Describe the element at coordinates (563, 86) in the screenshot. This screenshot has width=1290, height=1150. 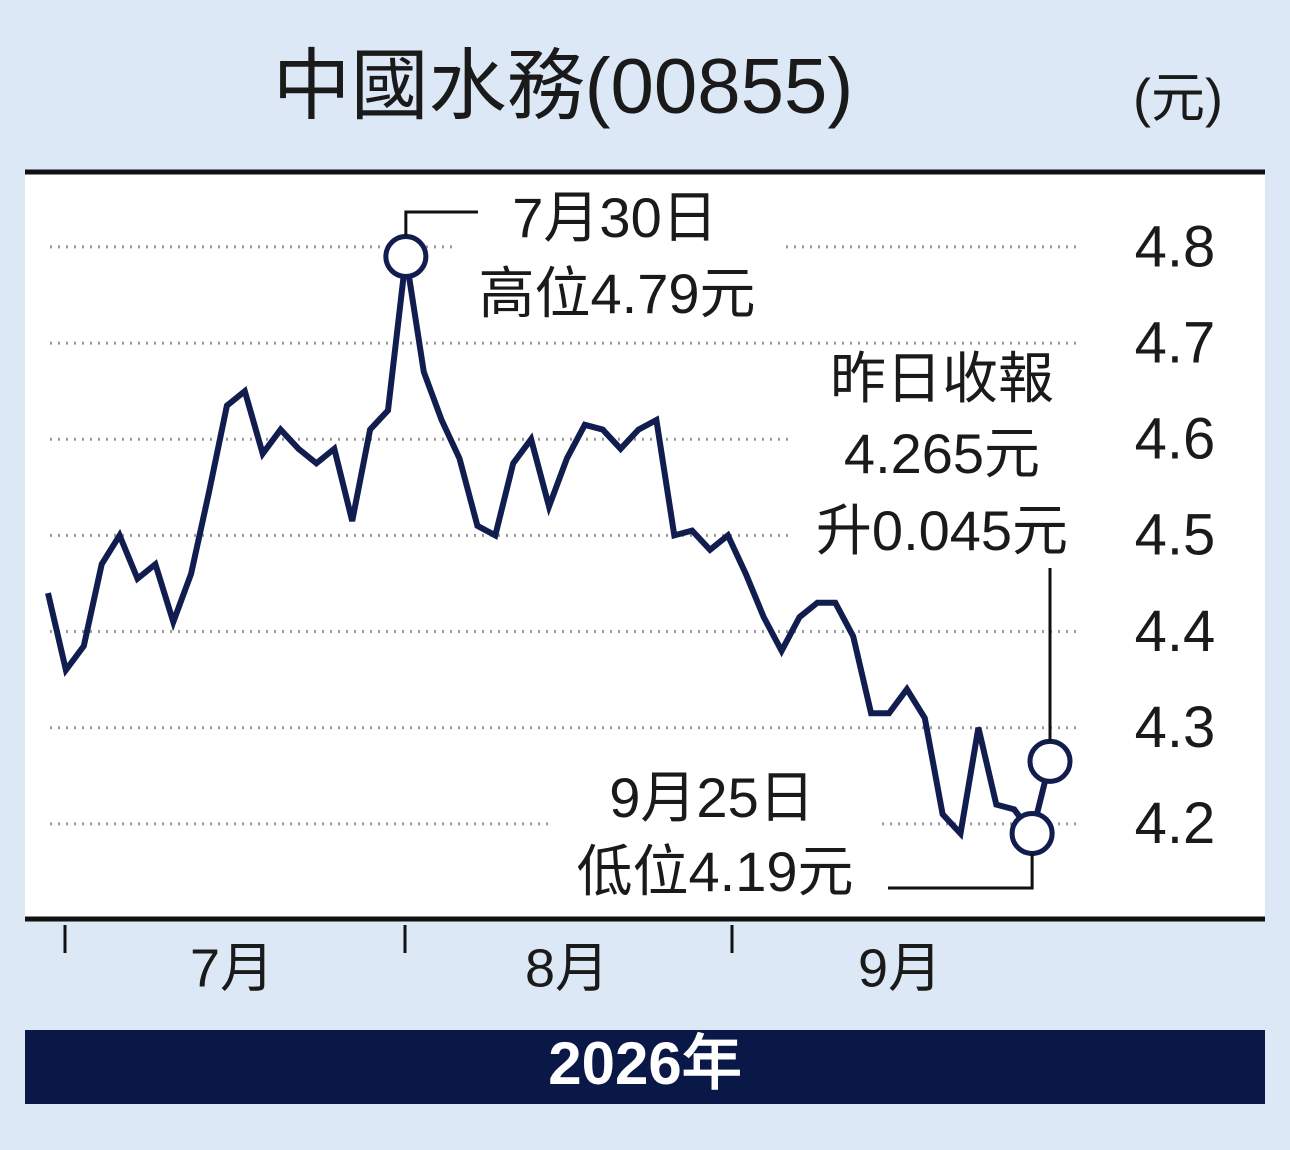
I see `chart-title: 中國水務(00855)` at that location.